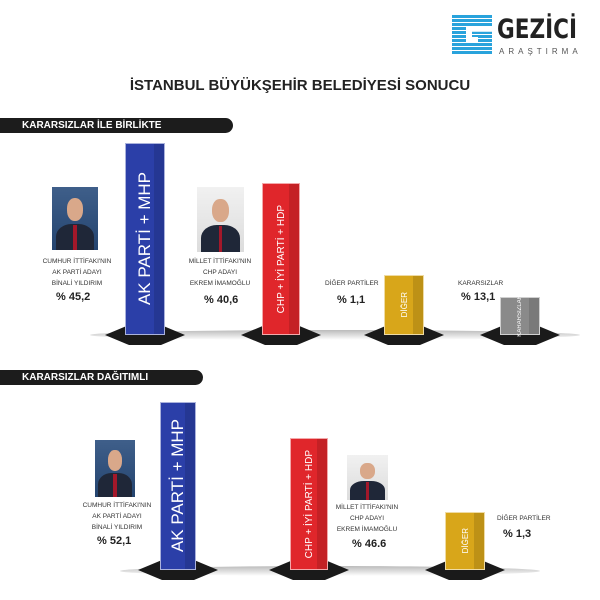 The height and width of the screenshot is (600, 600). I want to click on logo-g-icon, so click(472, 35).